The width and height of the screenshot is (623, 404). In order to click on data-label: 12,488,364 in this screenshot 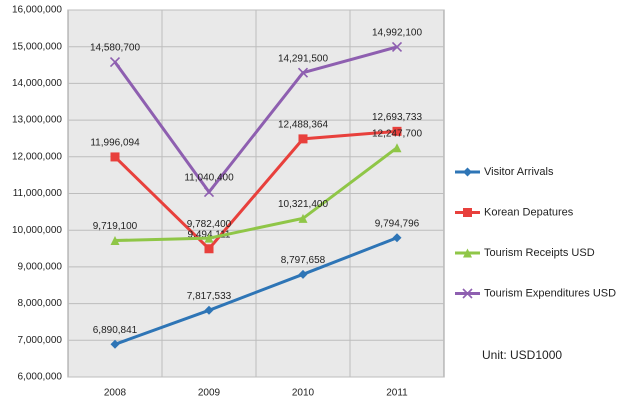, I will do `click(303, 125)`.